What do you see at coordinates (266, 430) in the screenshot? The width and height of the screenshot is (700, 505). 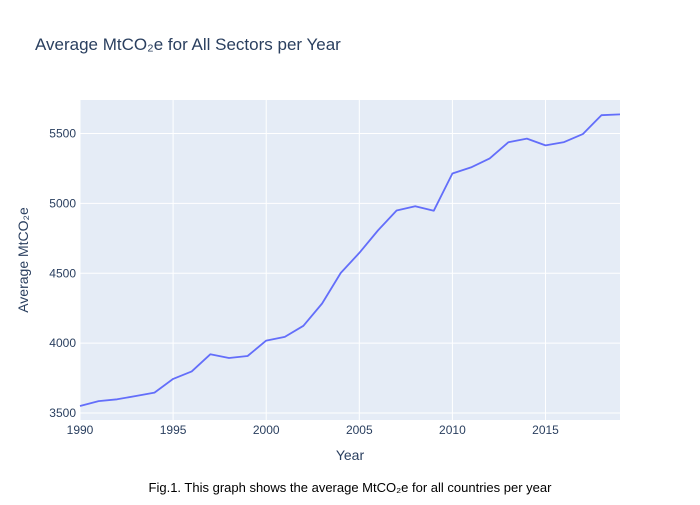 I see `x-tick-label: 2000` at bounding box center [266, 430].